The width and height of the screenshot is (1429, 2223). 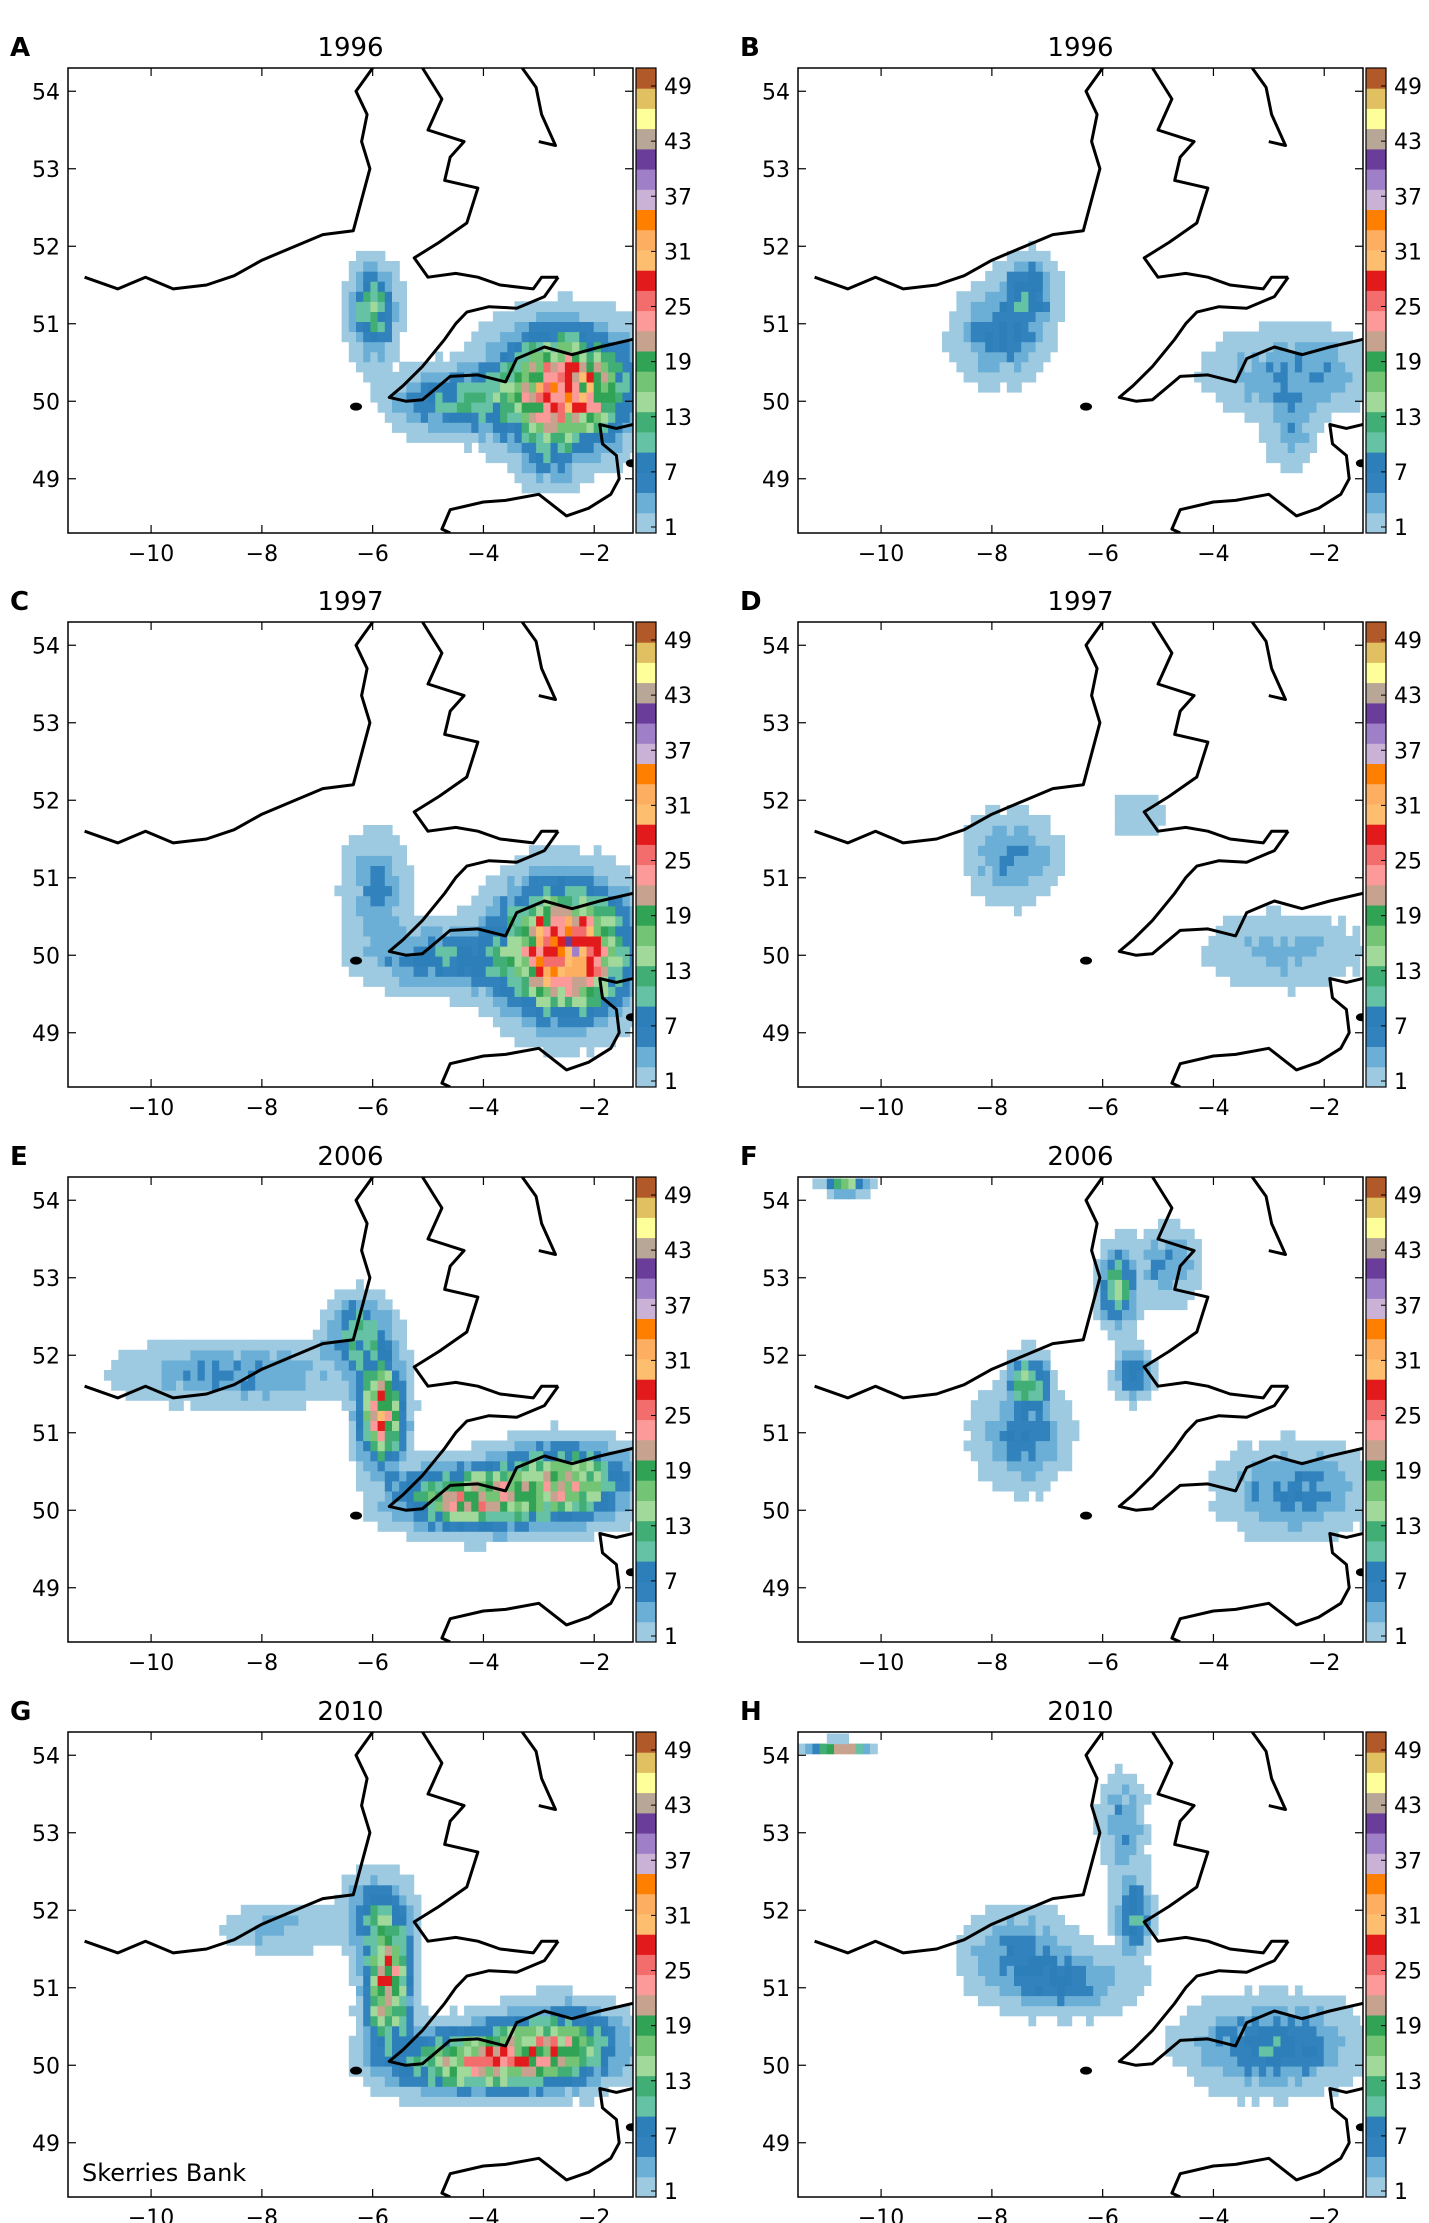 I want to click on x-tick-label: −10, so click(x=151, y=2214).